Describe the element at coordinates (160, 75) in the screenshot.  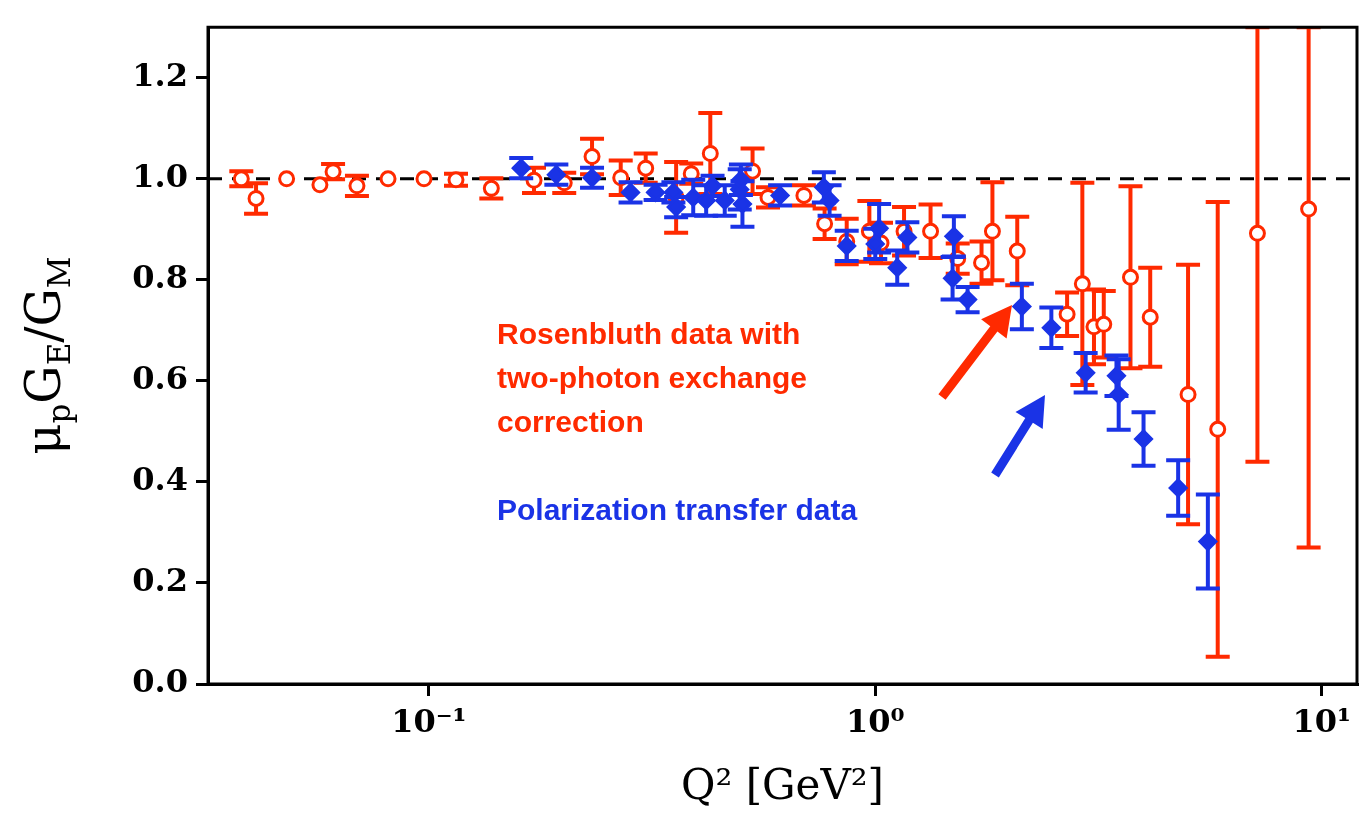
I see `y-tick-label: 1.2` at that location.